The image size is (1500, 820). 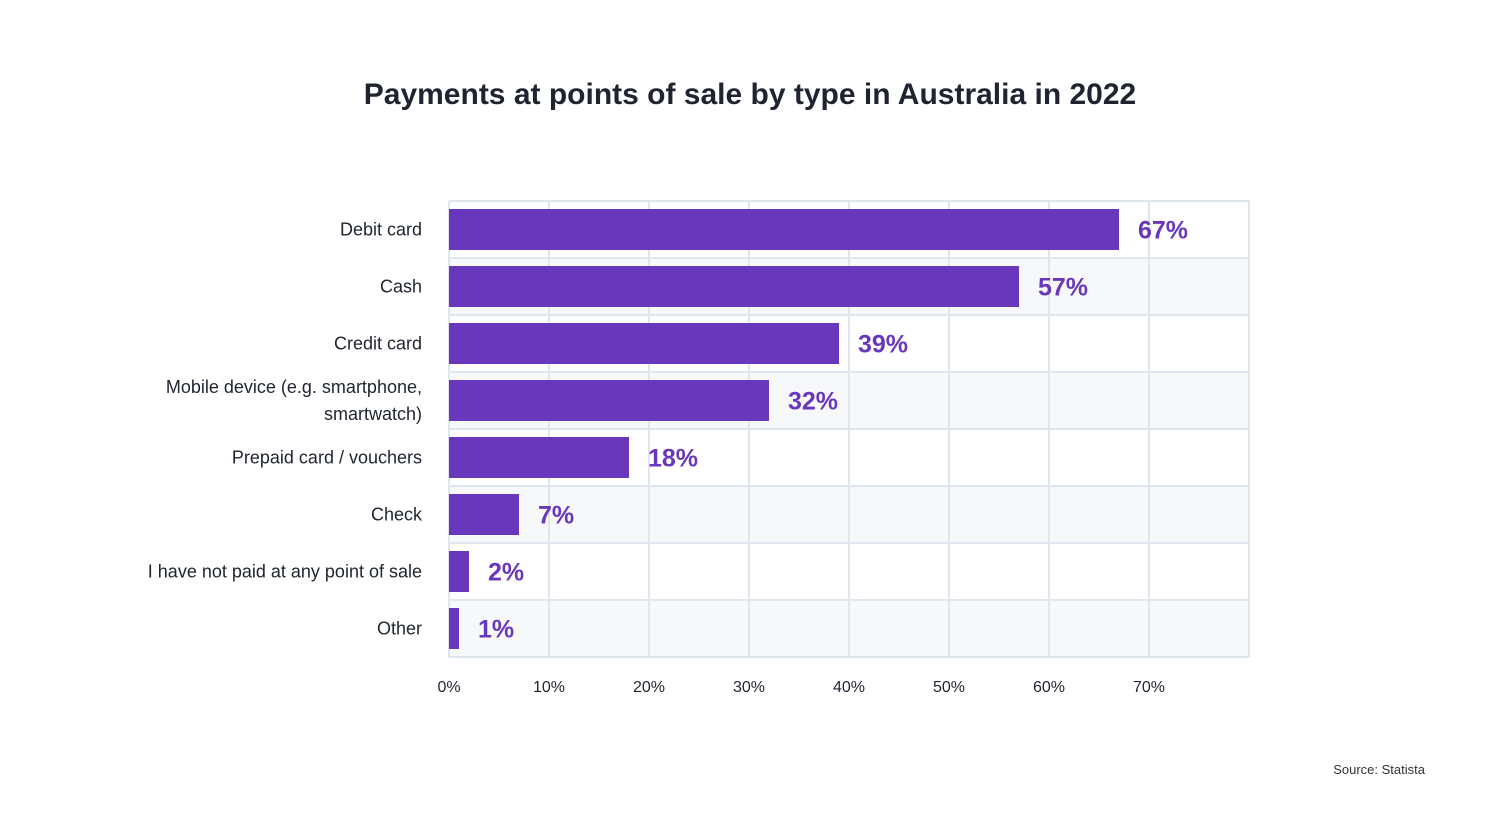 What do you see at coordinates (673, 459) in the screenshot?
I see `data-label: 18%` at bounding box center [673, 459].